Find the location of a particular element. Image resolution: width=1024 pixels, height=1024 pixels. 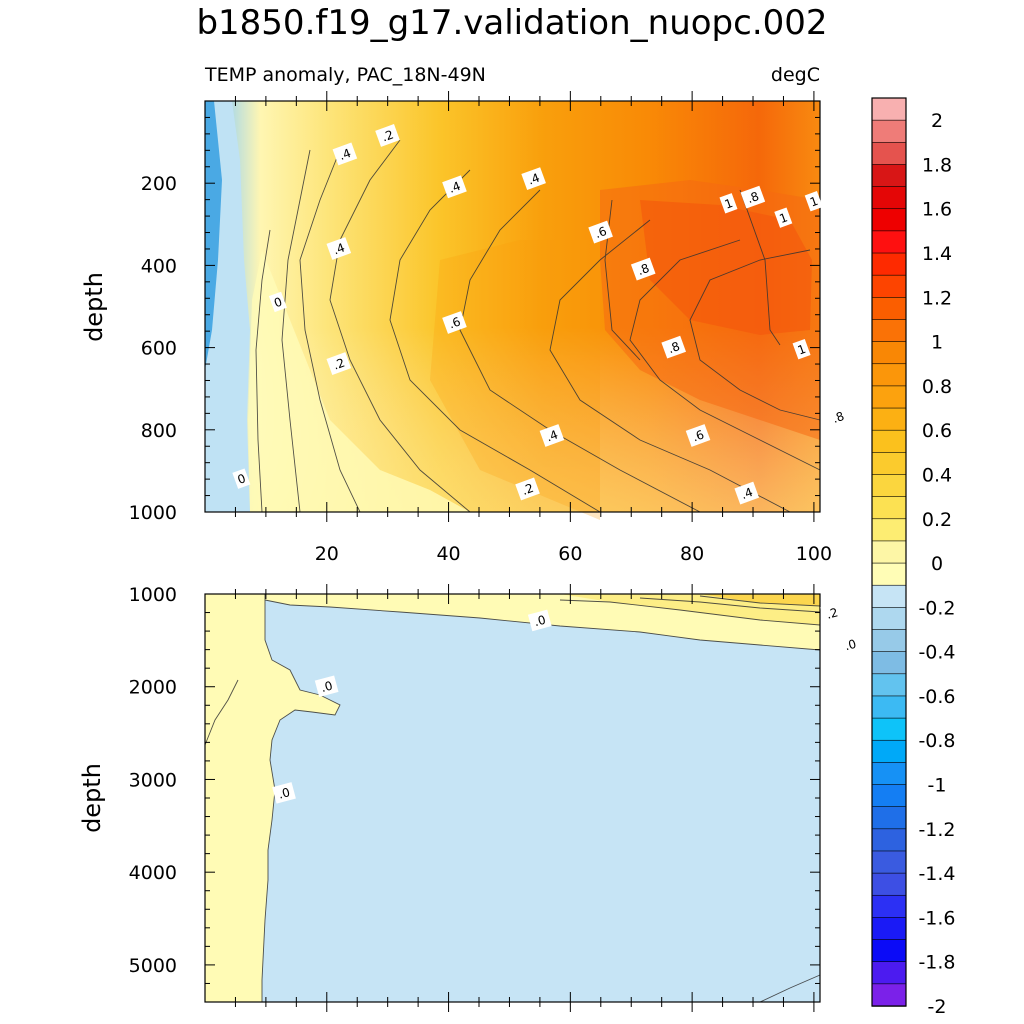

colorbar-label: 1 is located at coordinates (937, 343).